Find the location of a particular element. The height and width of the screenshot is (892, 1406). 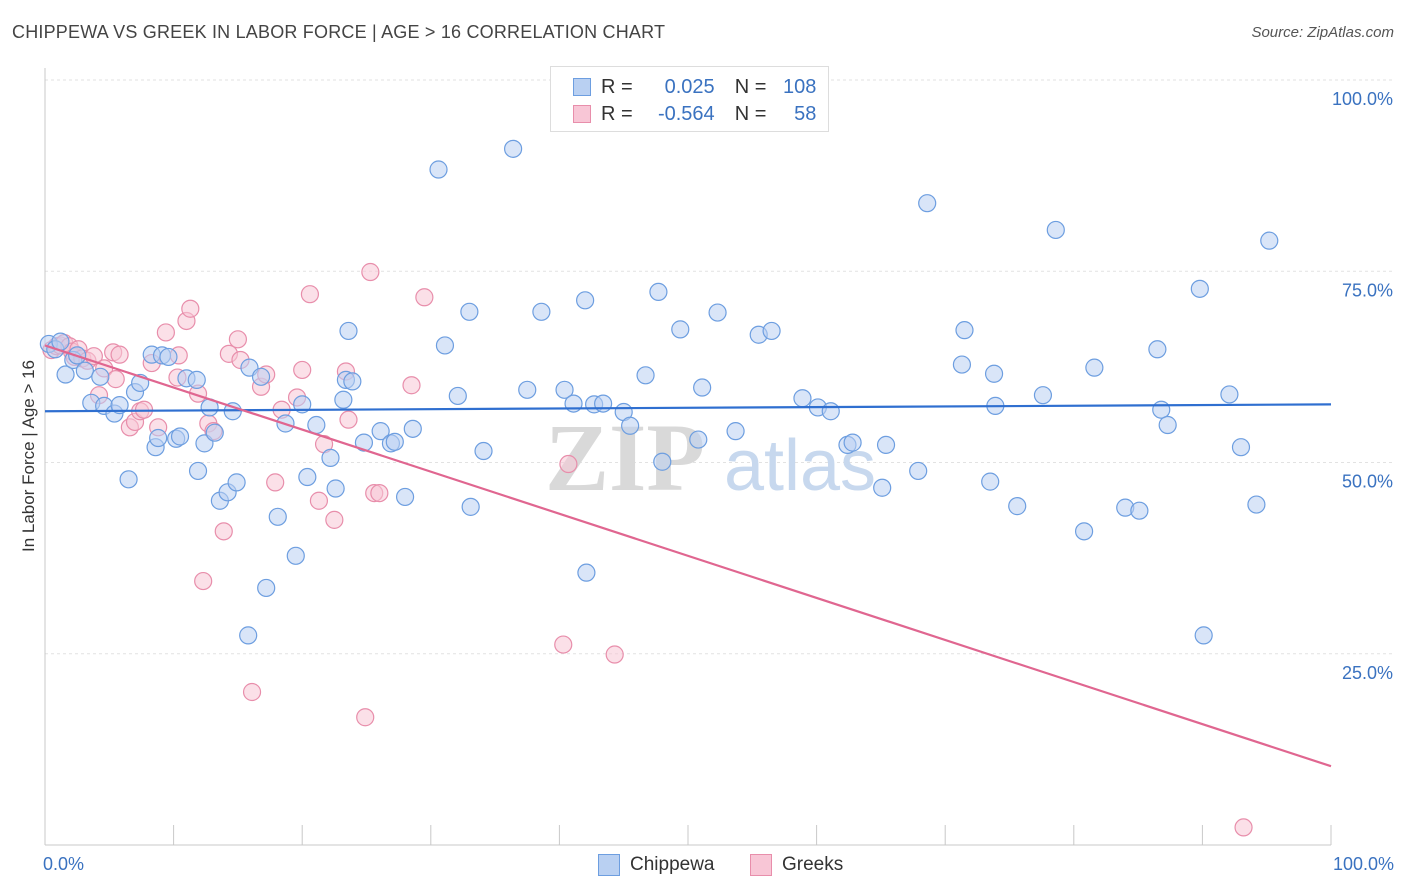

legend-chippewa: Chippewa is located at coordinates (656, 865).